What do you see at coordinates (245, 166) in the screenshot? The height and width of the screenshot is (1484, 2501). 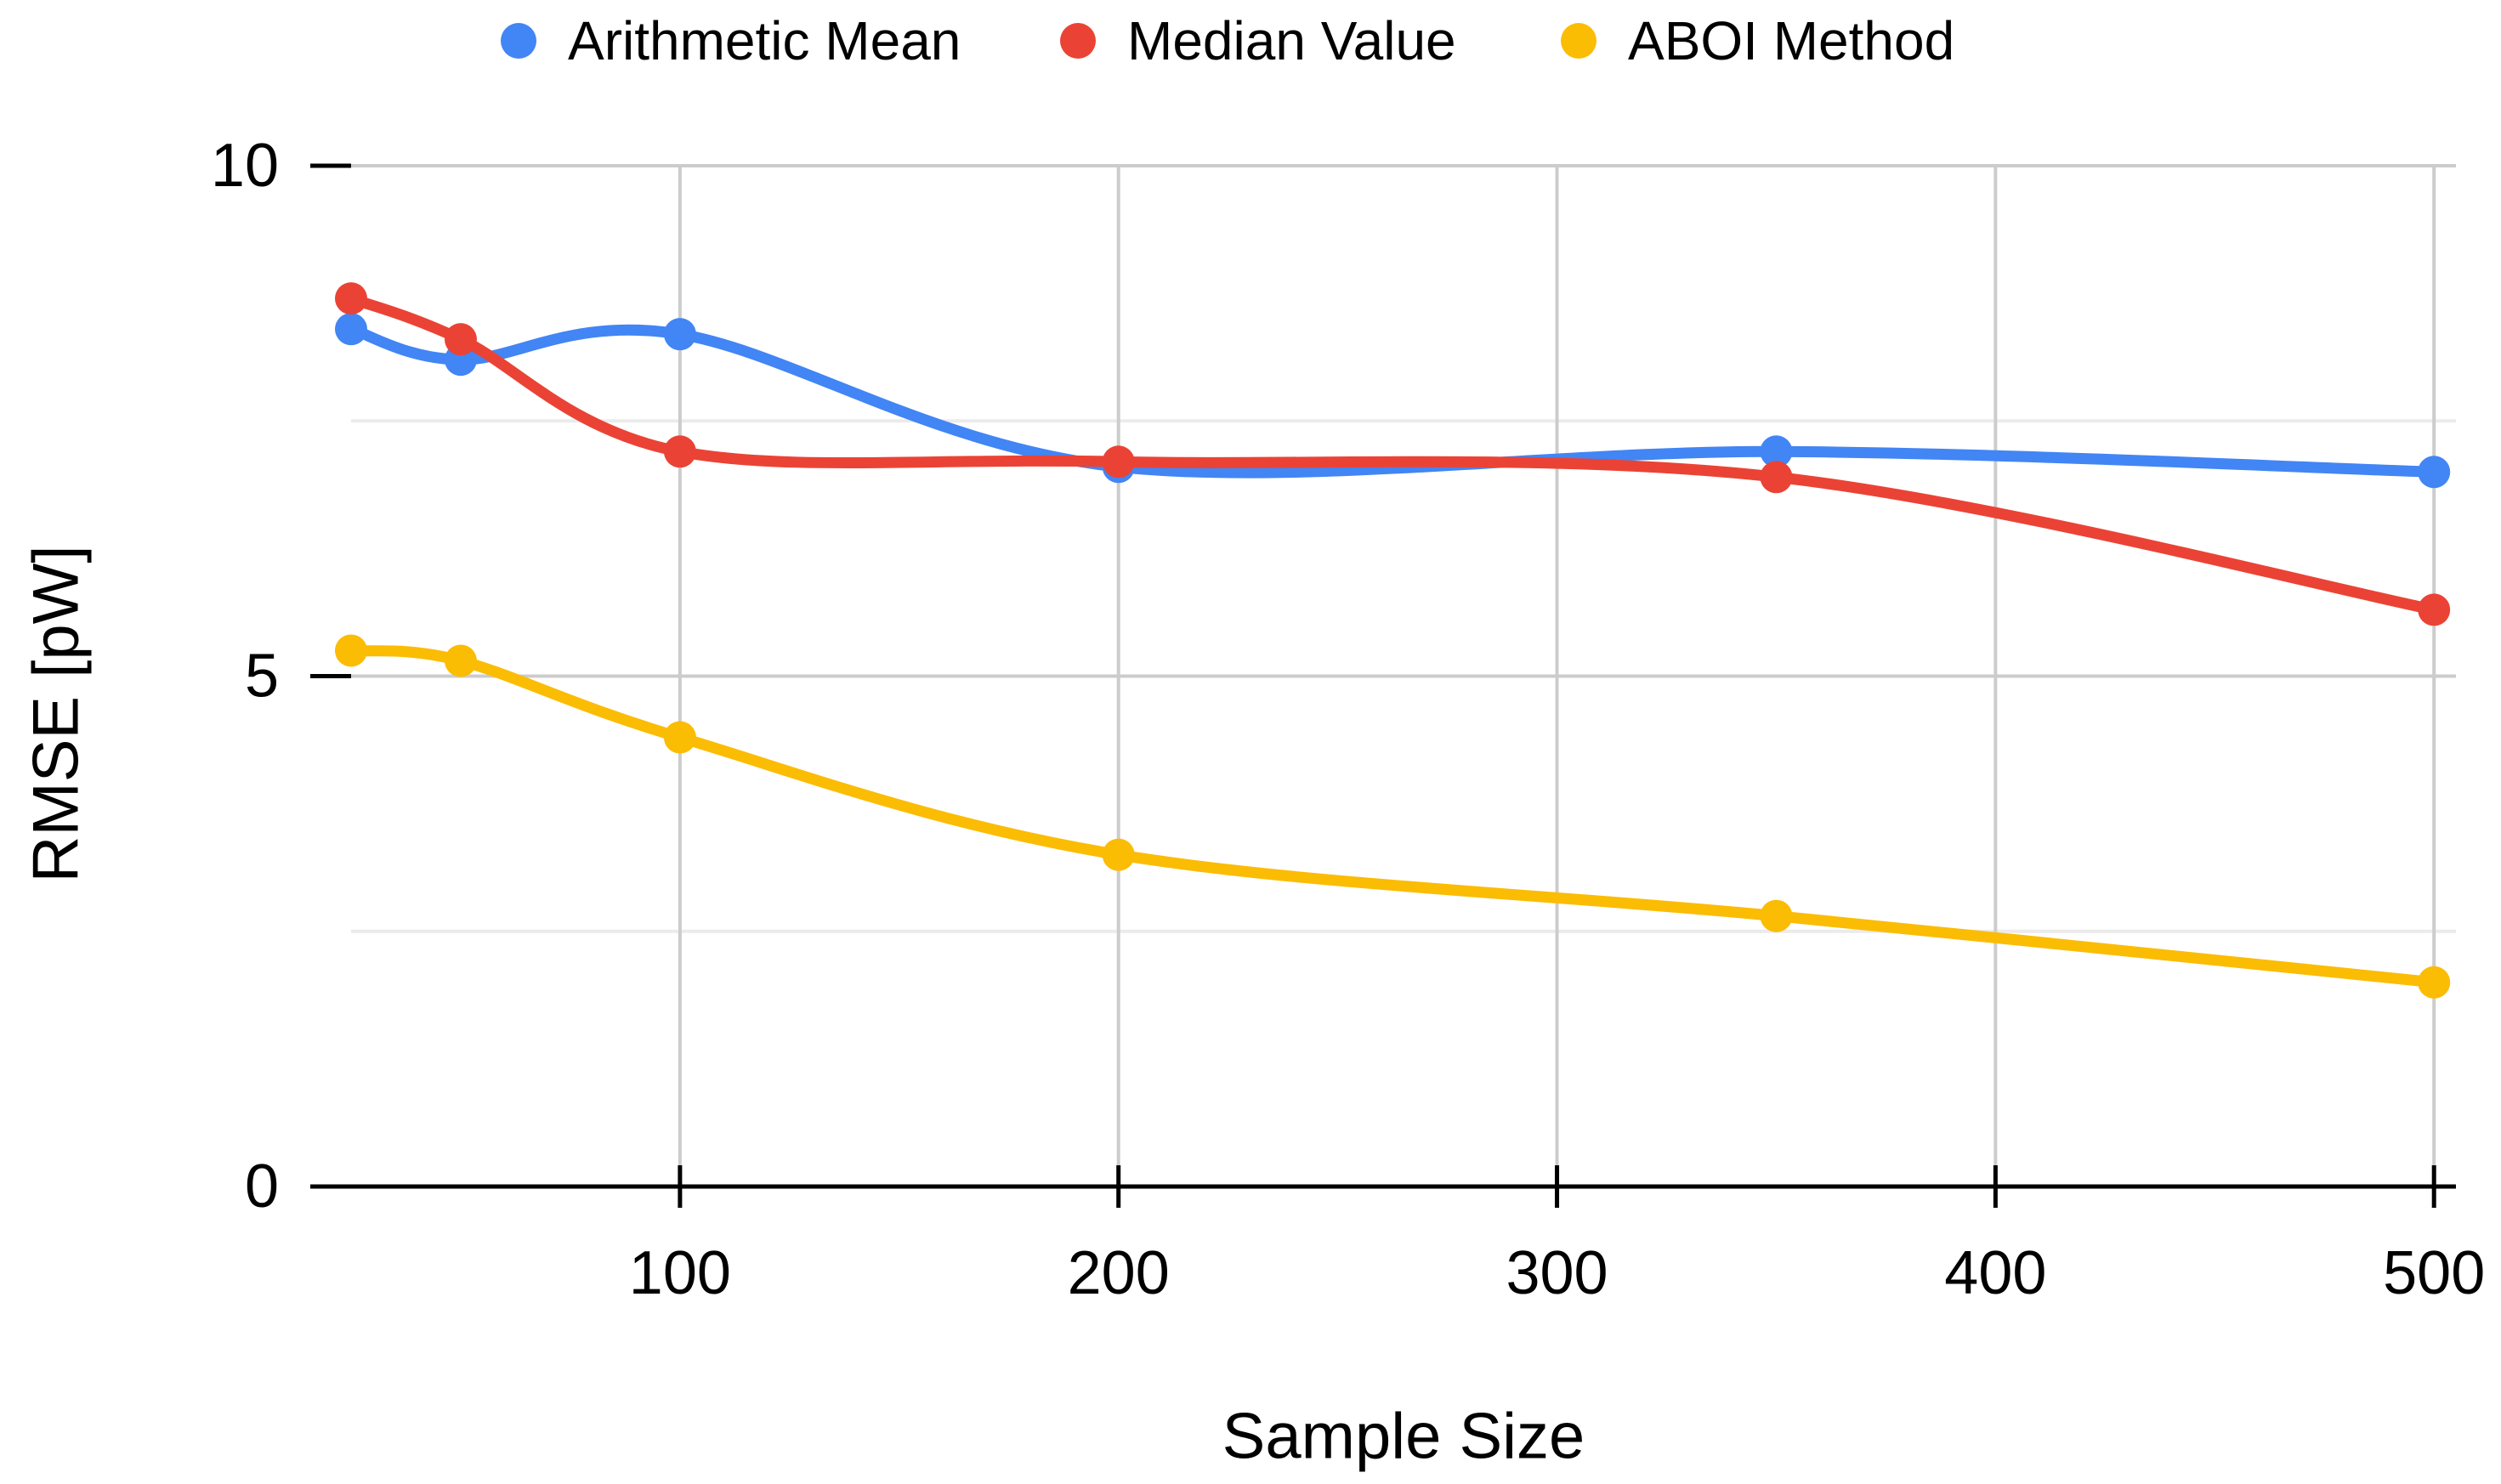 I see `y-tick-label: 10` at bounding box center [245, 166].